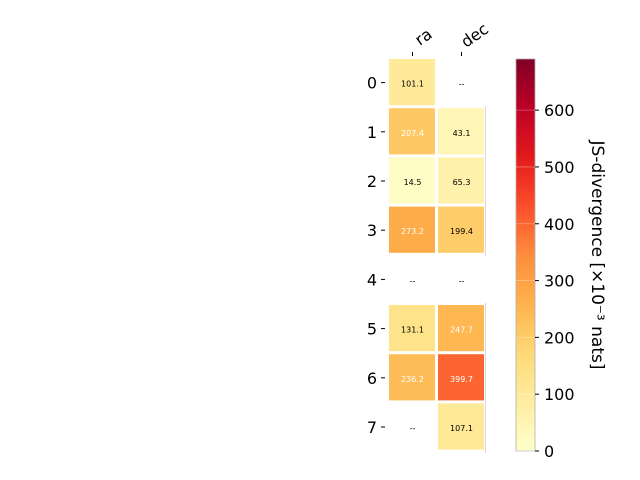  I want to click on cell-value-label: 236.2, so click(412, 379).